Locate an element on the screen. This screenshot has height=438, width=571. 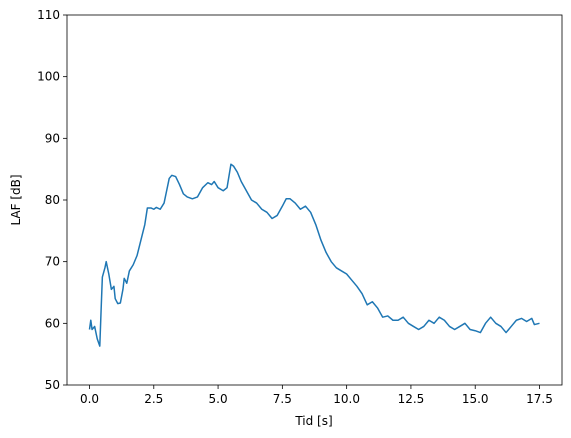
y-tick-label: 70 is located at coordinates (52, 262).